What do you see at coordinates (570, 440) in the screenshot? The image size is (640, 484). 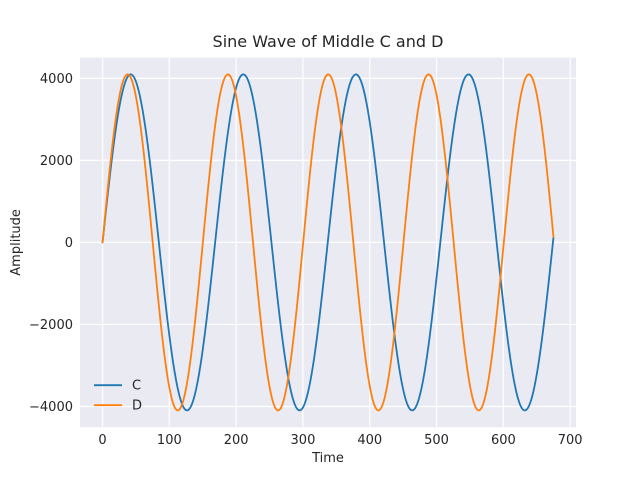 I see `x-tick-label: 700` at bounding box center [570, 440].